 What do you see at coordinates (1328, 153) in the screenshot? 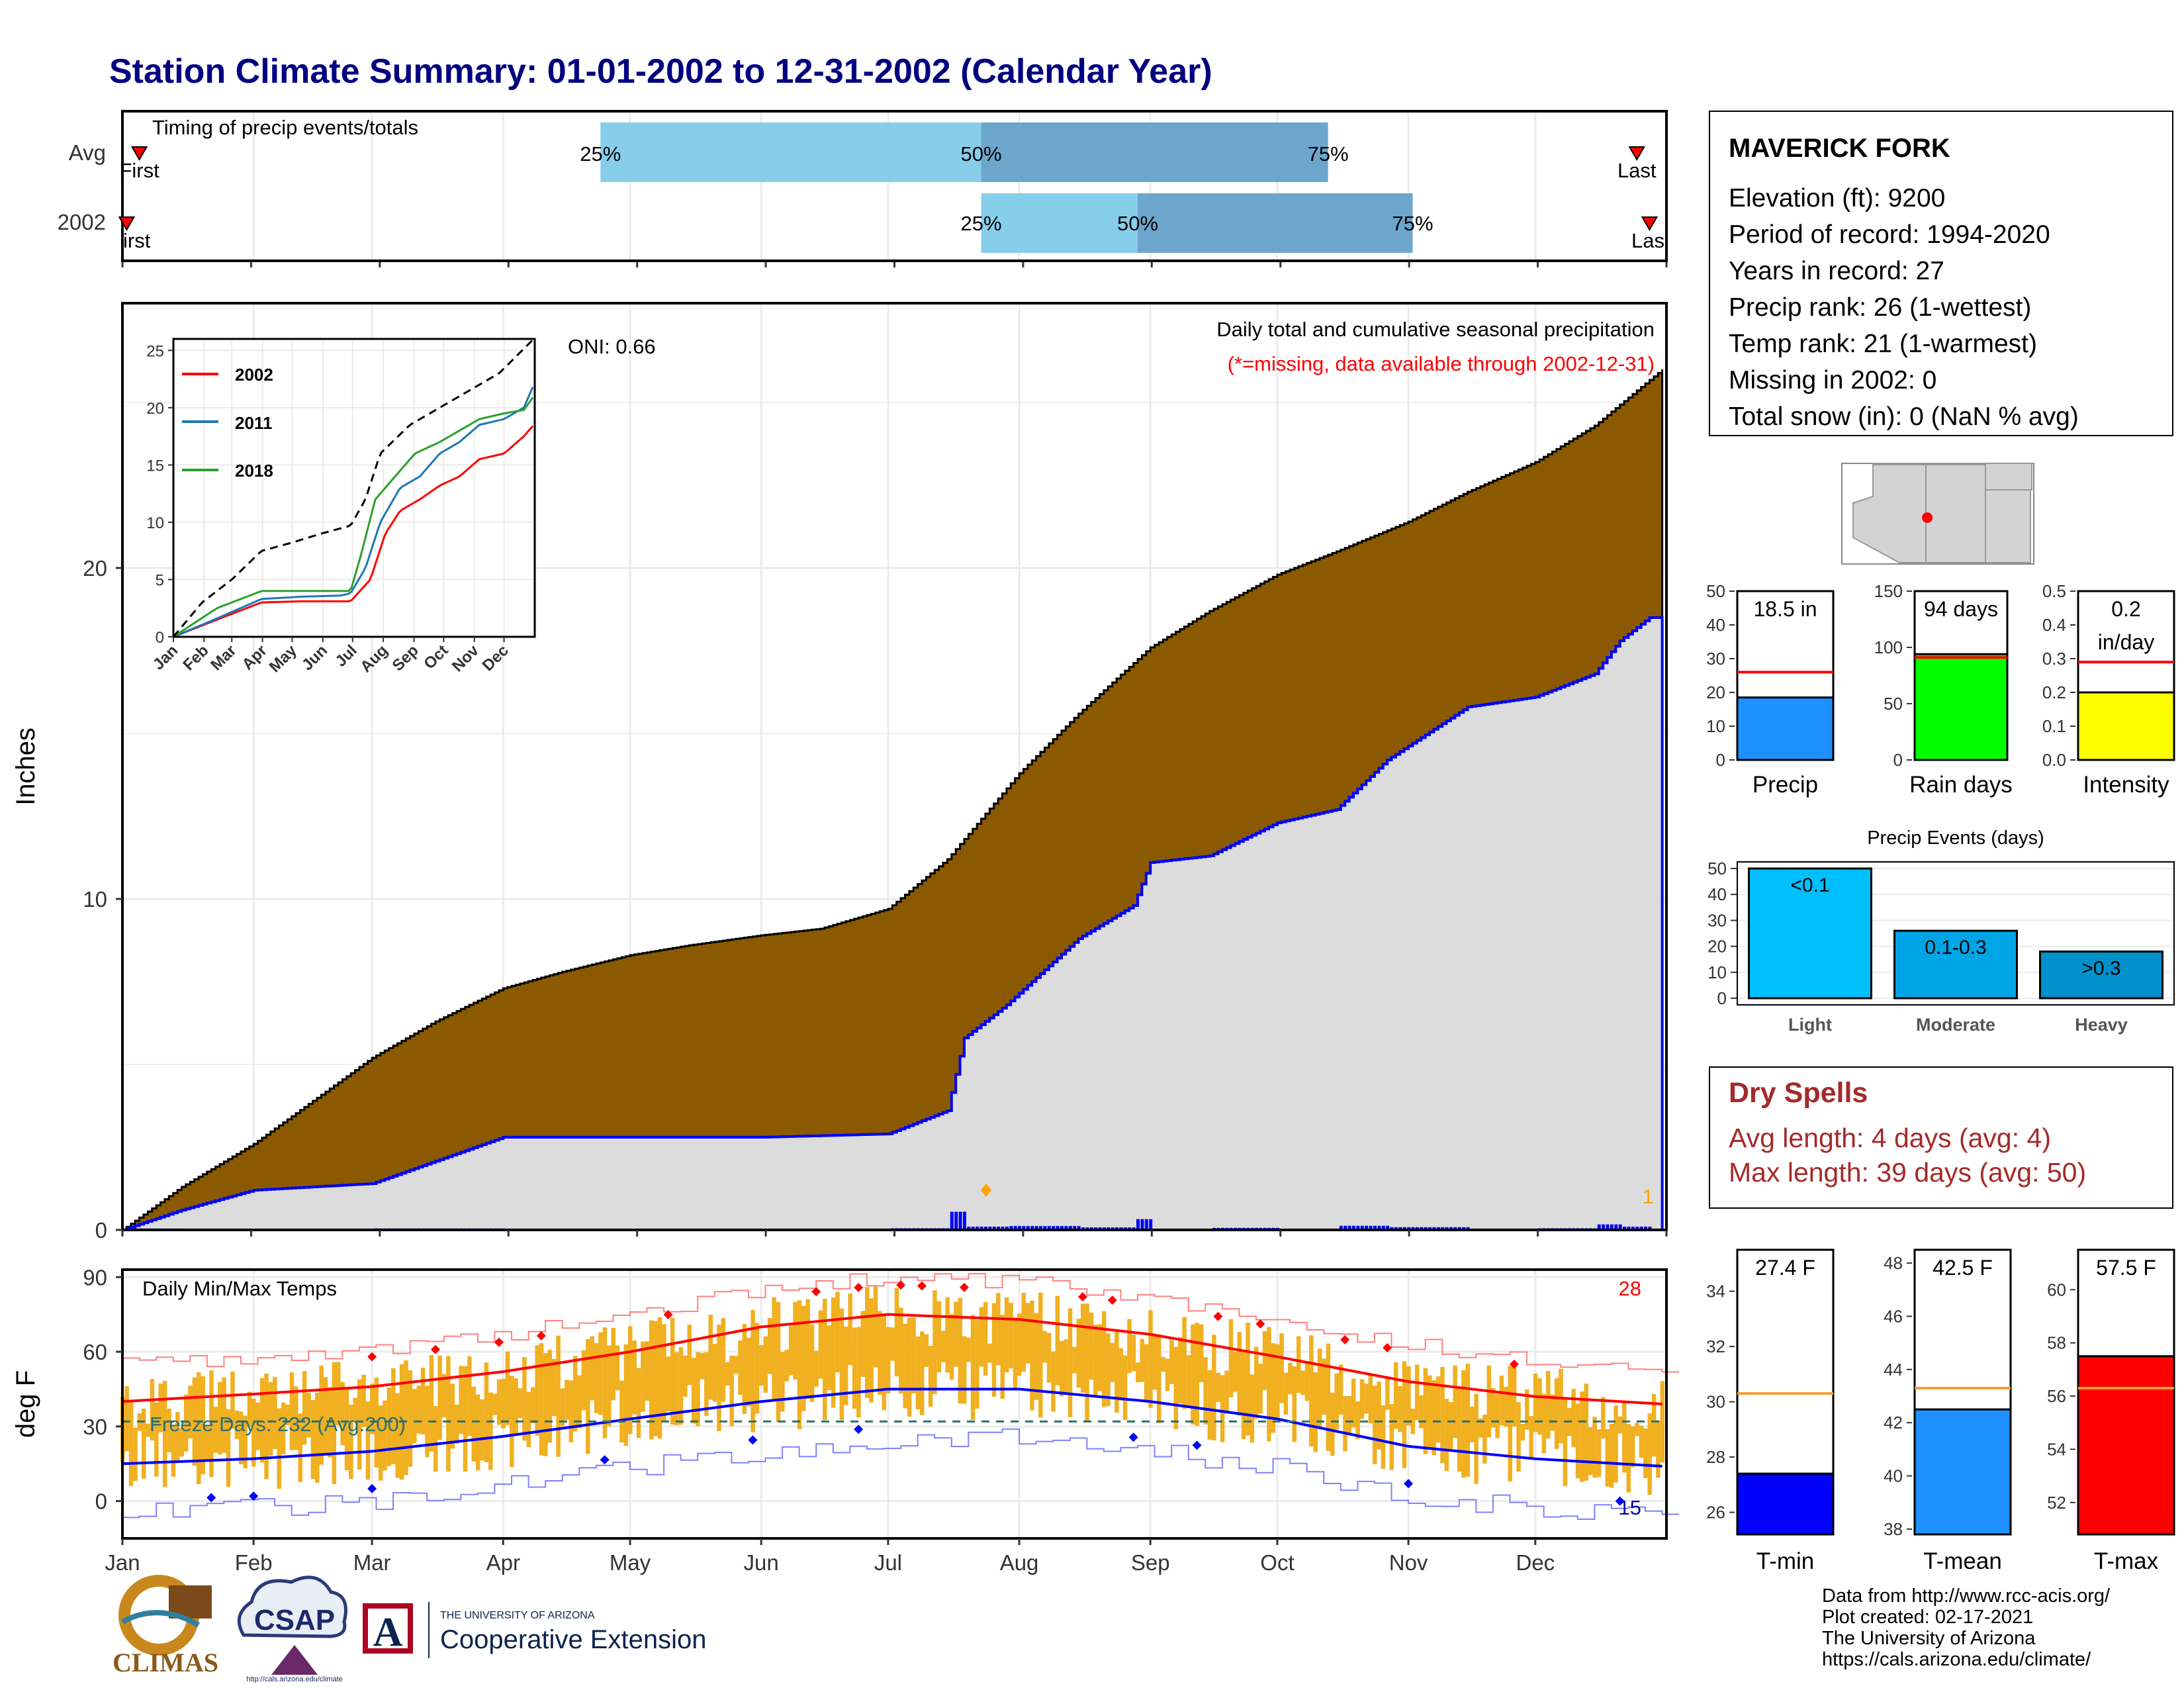
I see `timing-avg-75-label: 75%` at bounding box center [1328, 153].